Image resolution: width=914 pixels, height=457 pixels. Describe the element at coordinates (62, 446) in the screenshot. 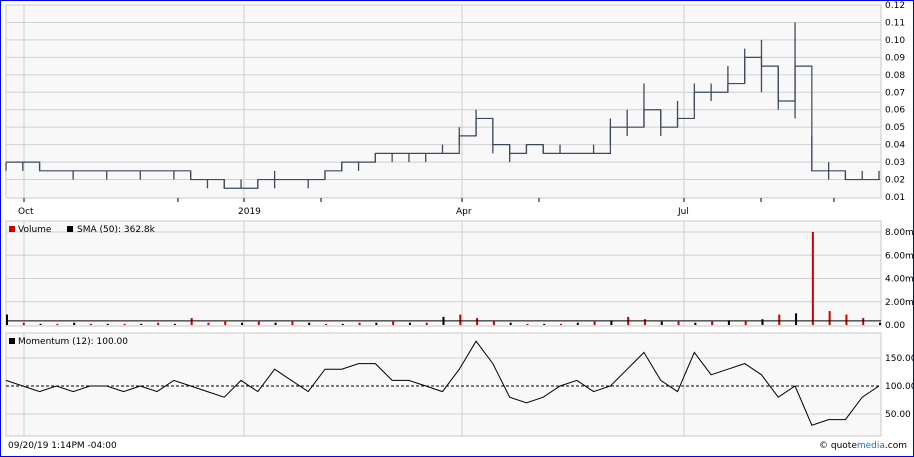

I see `timestamp: 09/20/19 1:14PM -04:00` at that location.